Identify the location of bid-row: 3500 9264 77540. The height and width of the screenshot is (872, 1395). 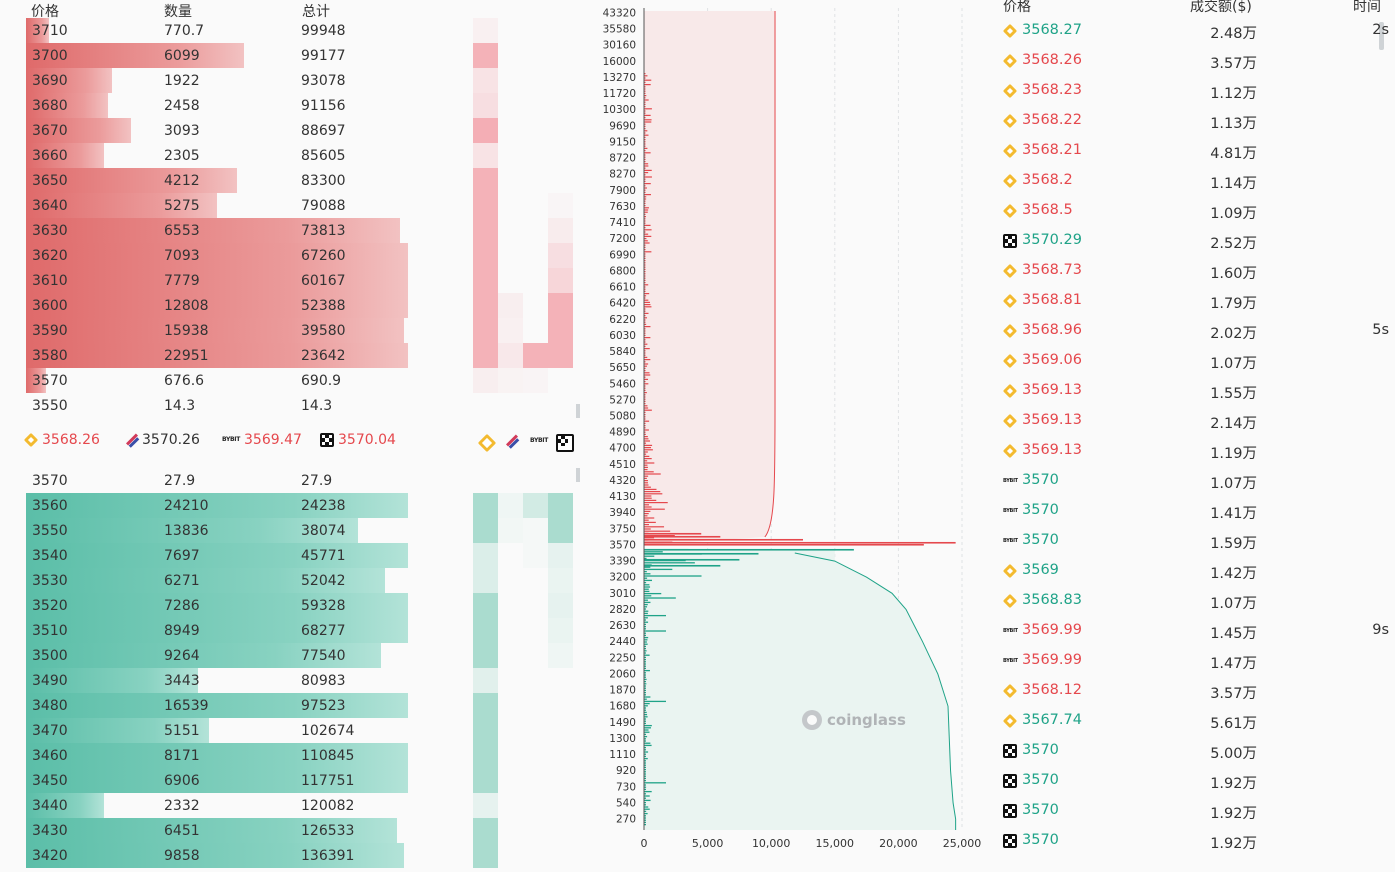
(221, 655).